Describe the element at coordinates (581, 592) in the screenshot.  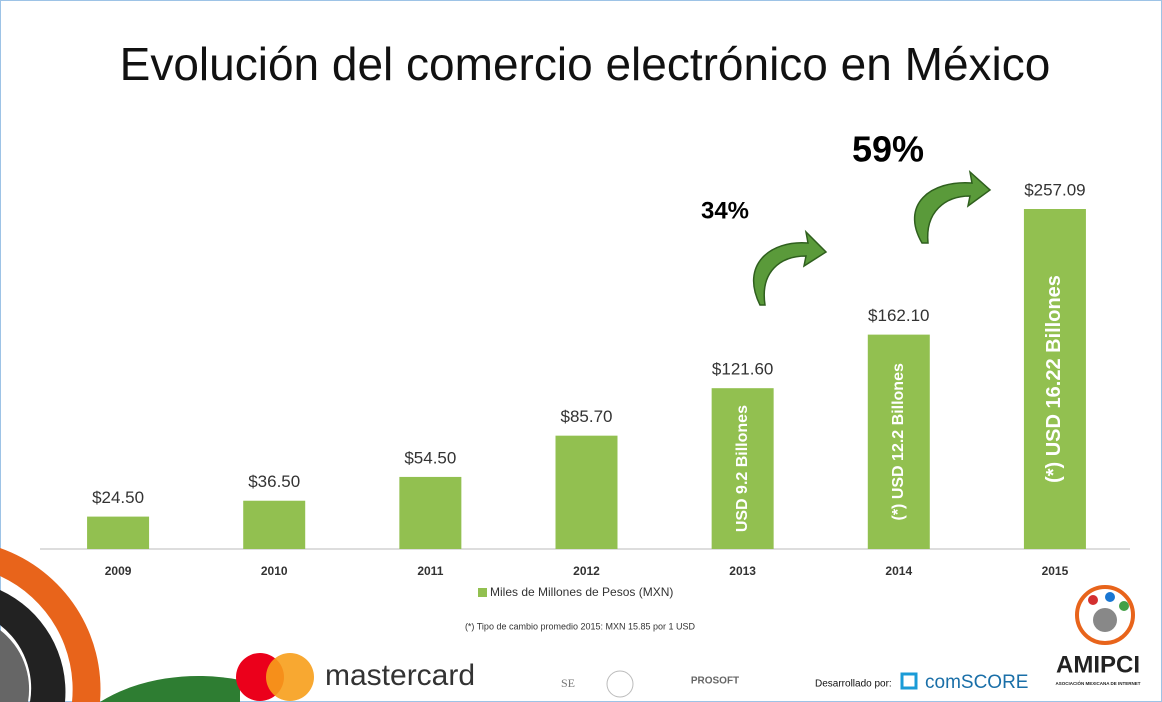
I see `legend-label: Miles de Millones de Pesos (MXN)` at that location.